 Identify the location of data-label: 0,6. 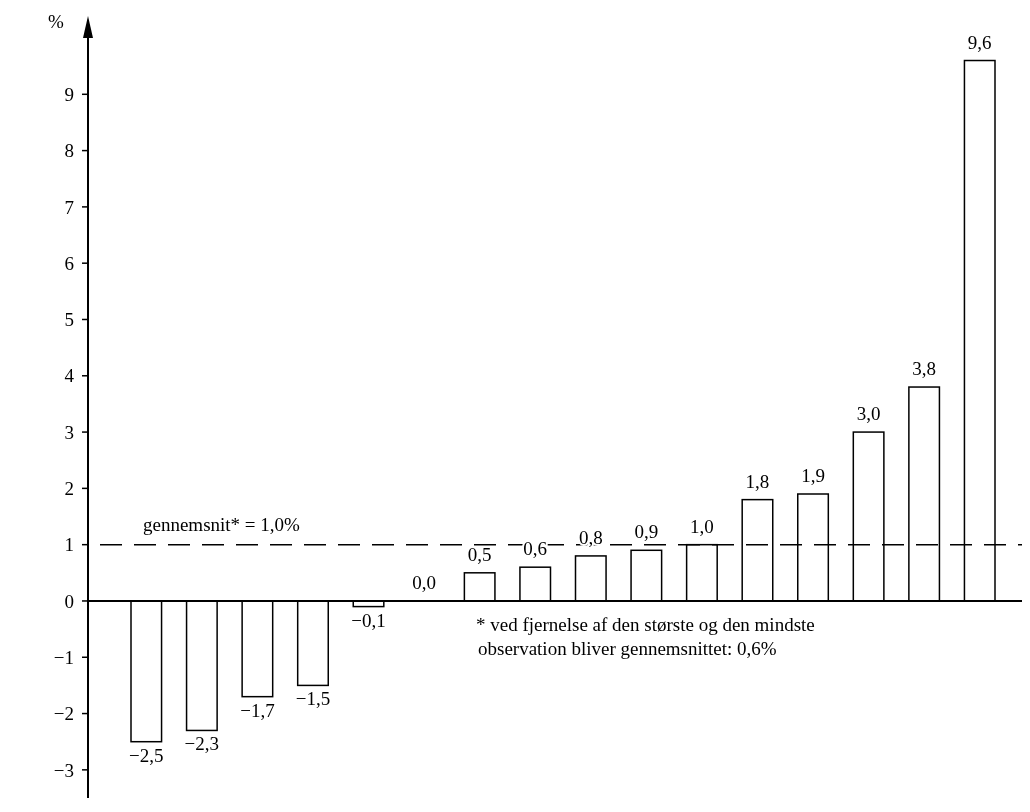
(535, 549).